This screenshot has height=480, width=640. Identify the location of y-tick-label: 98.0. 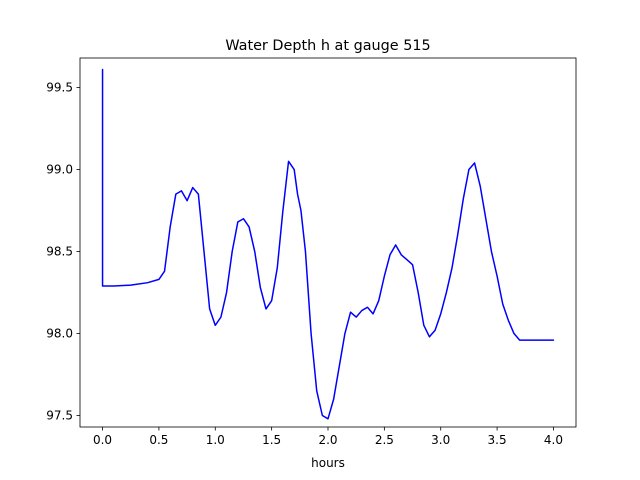
(59, 334).